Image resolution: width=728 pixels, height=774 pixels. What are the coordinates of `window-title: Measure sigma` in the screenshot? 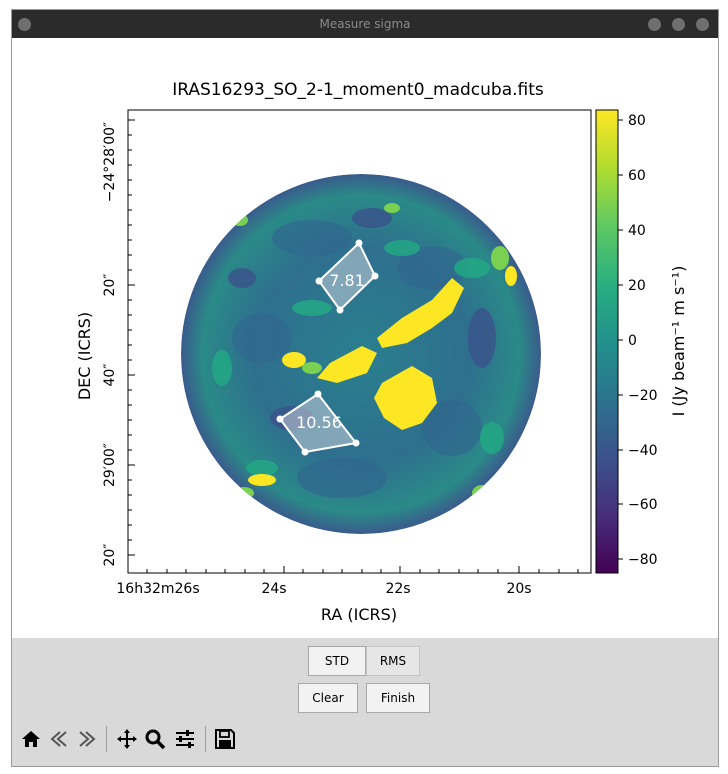 It's located at (365, 24).